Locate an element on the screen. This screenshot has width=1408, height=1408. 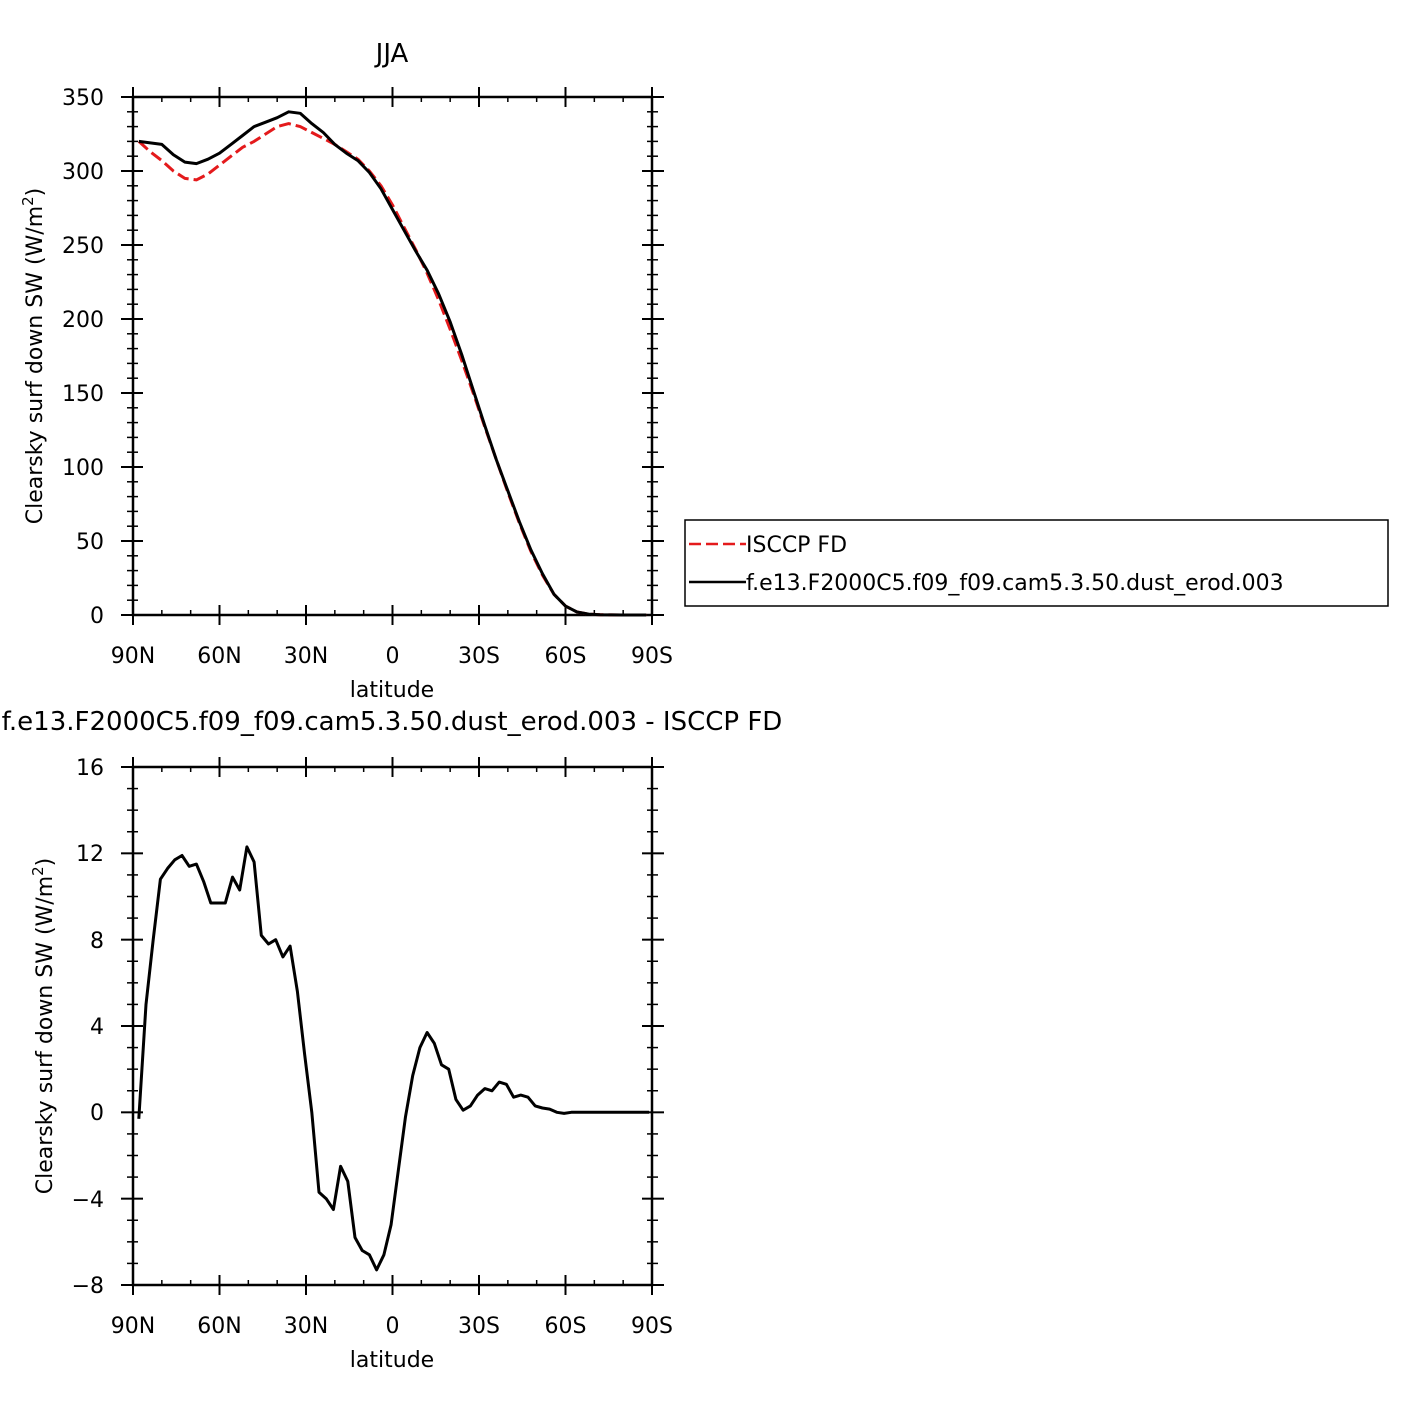
top-y-tick-labels: 0 50 100 150 200 250 300 350 is located at coordinates (83, 357).